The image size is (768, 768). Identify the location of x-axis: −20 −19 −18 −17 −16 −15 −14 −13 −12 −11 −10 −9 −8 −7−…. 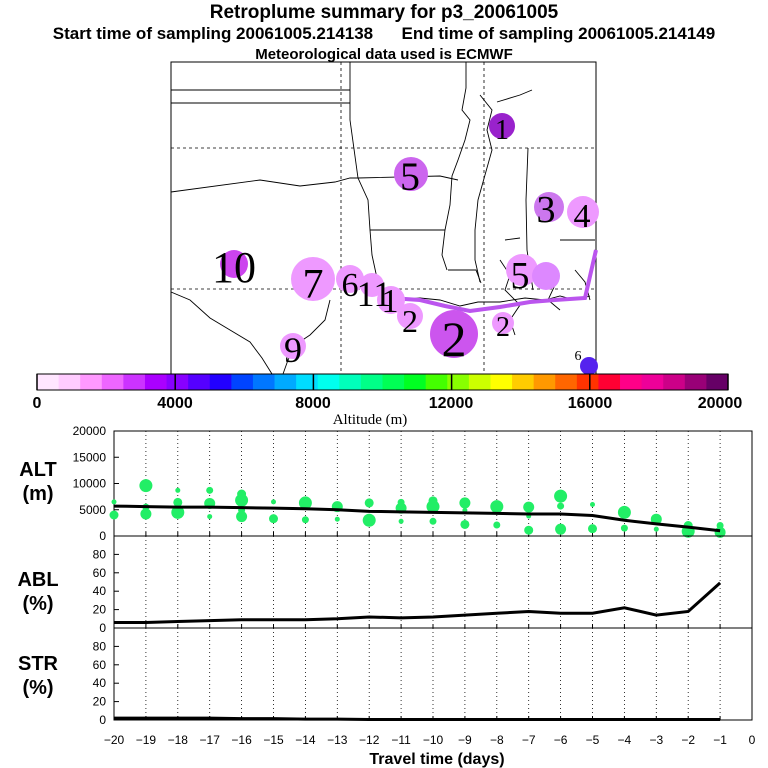
(430, 740).